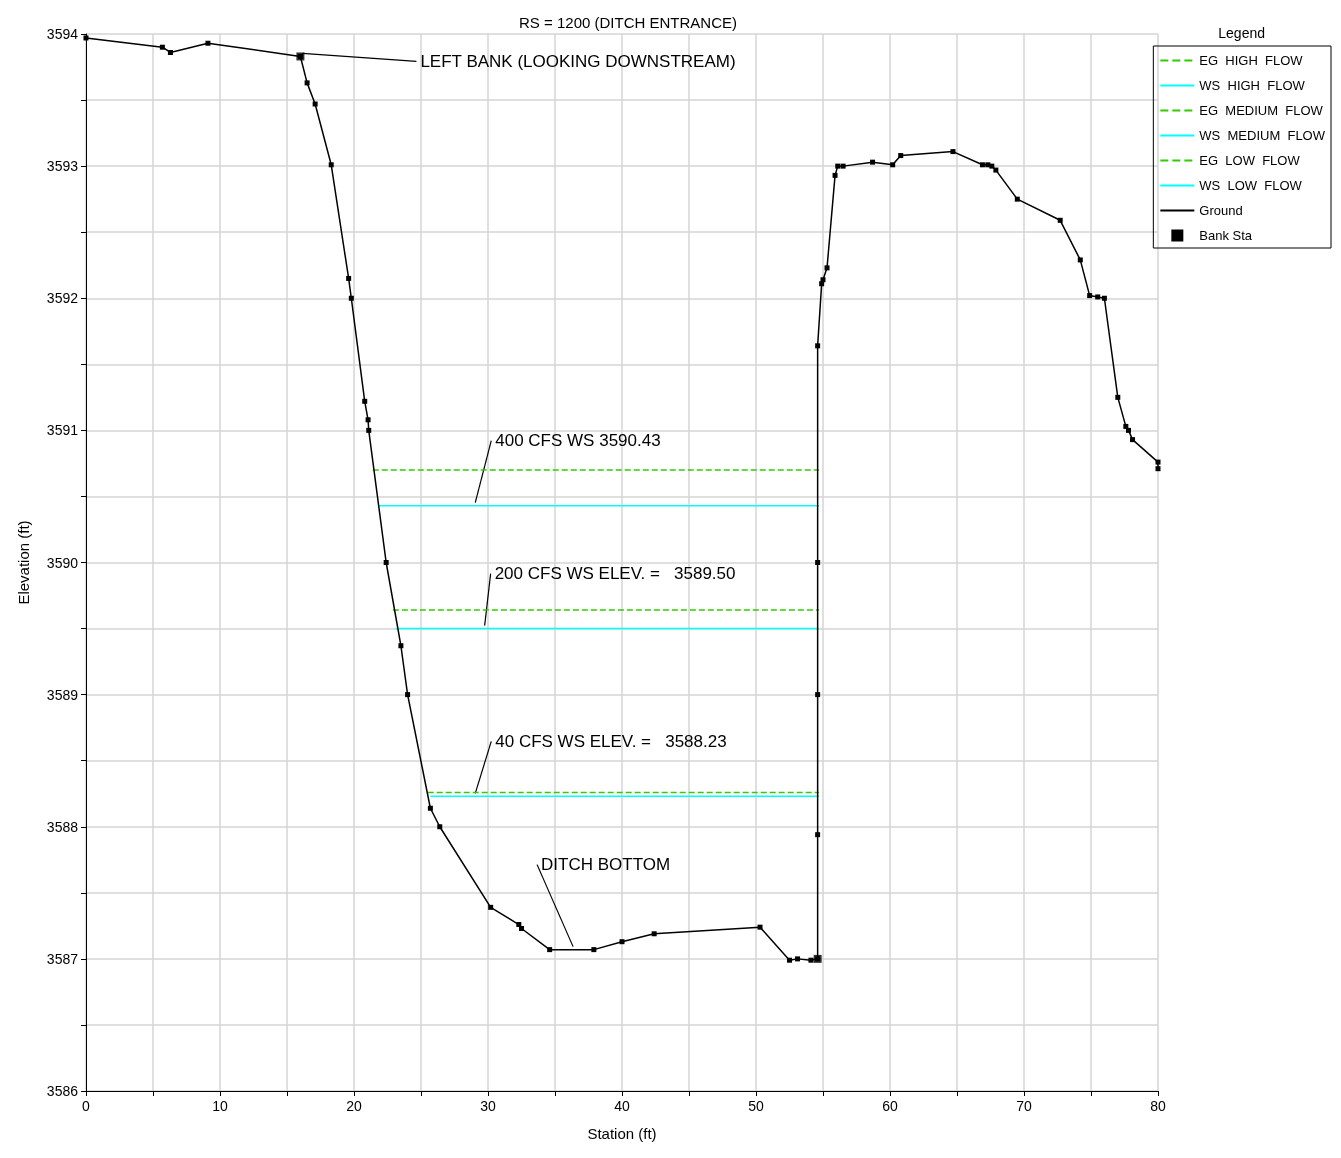 Image resolution: width=1341 pixels, height=1158 pixels. Describe the element at coordinates (622, 1106) in the screenshot. I see `x-tick-label: 40` at that location.